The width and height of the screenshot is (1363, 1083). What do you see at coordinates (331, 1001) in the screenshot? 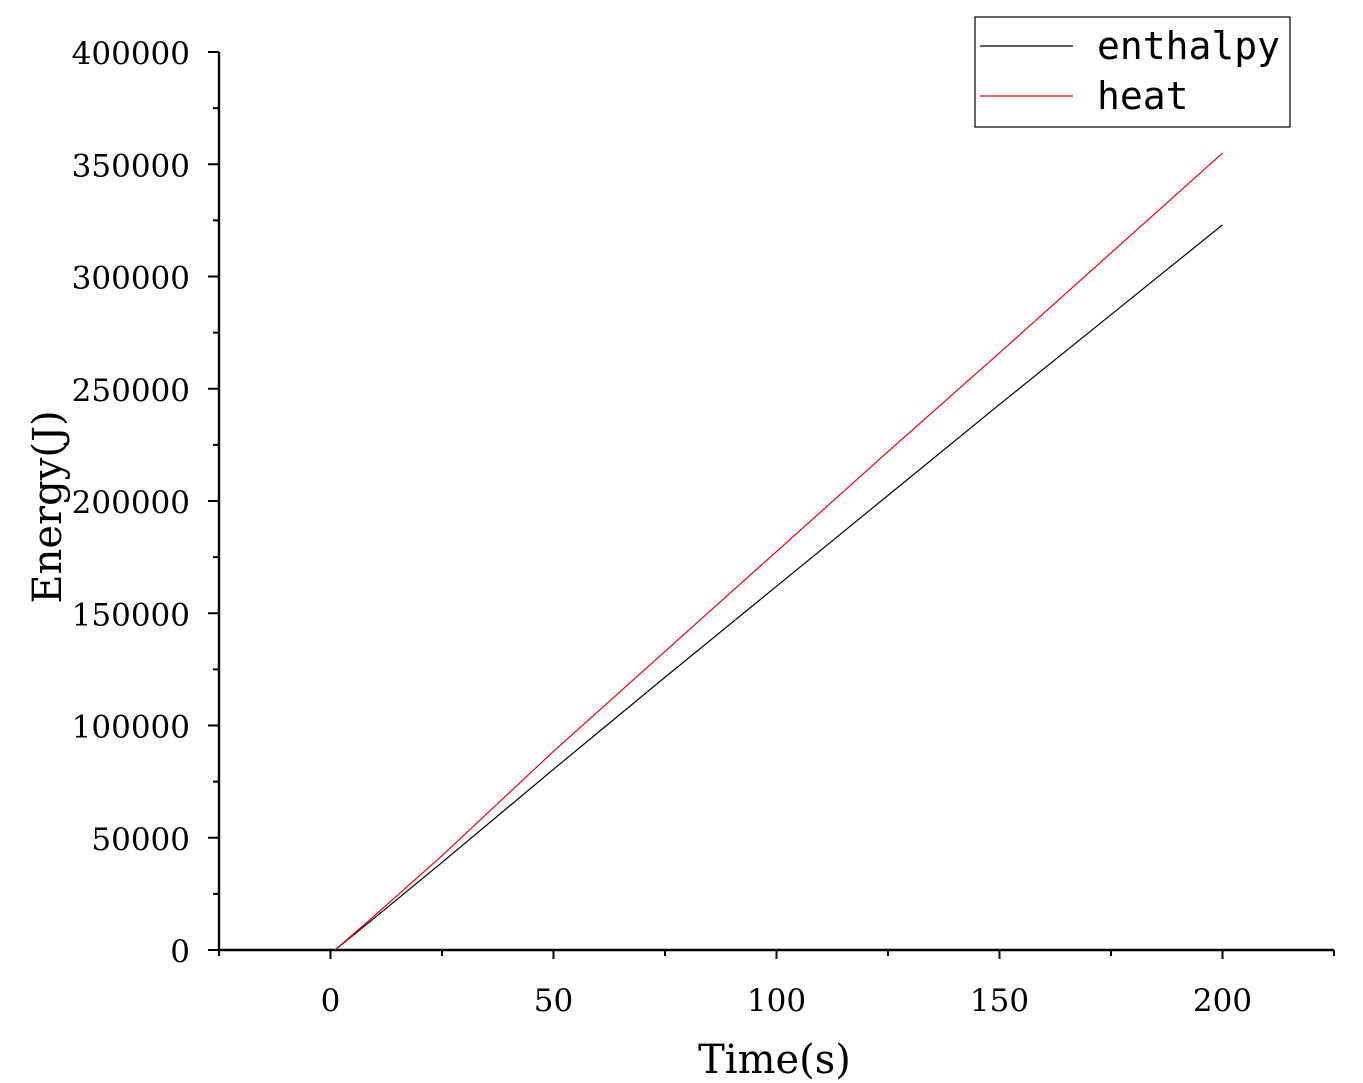
I see `x-tick-label: 0` at bounding box center [331, 1001].